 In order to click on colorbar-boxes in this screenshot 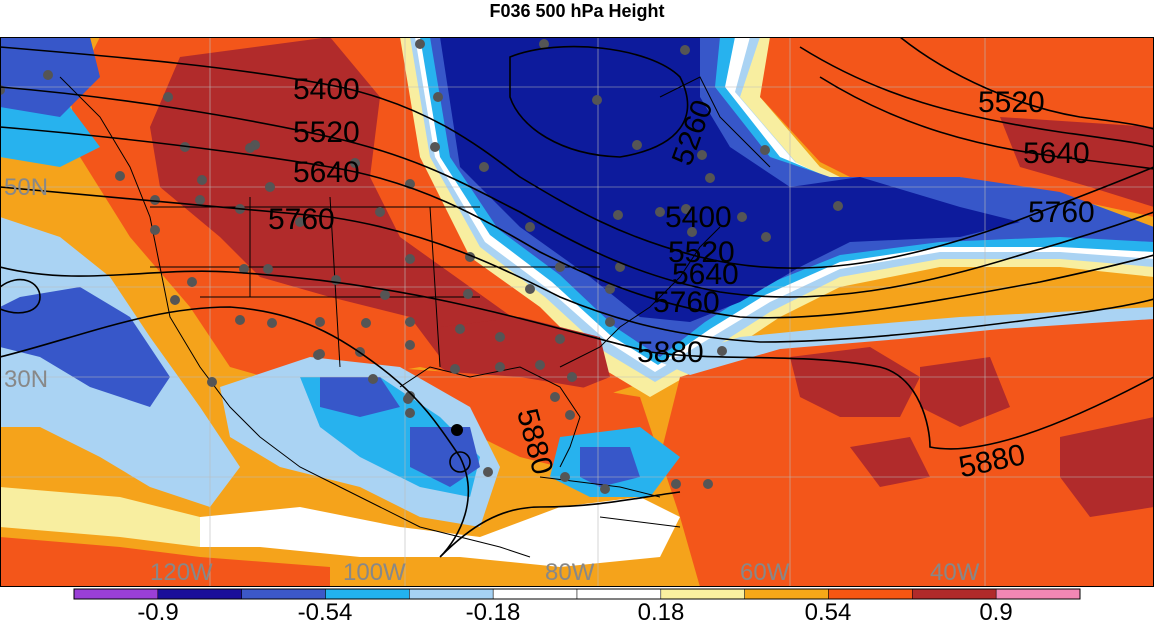, I will do `click(577, 594)`.